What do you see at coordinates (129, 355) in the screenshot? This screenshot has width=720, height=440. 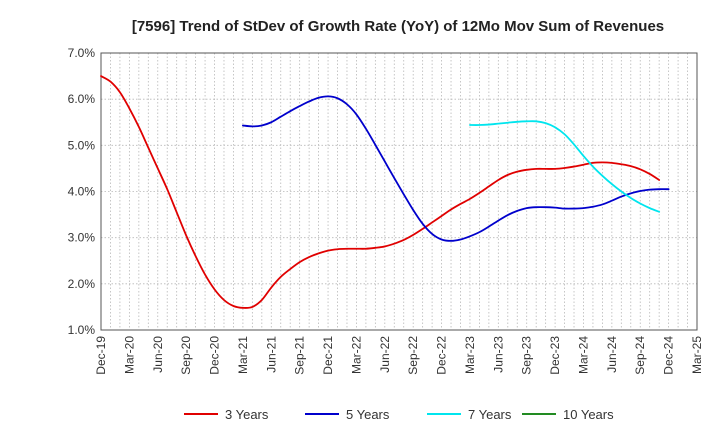 I see `x-tick-label: Mar-20` at bounding box center [129, 355].